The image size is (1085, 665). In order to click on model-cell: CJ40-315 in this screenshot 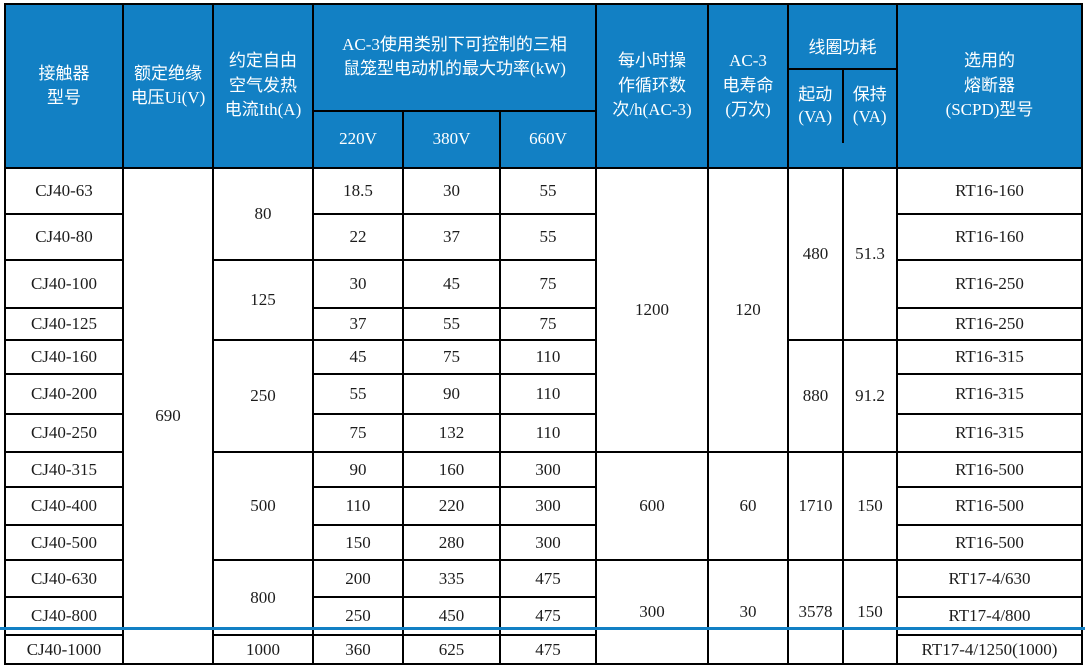, I will do `click(64, 470)`.